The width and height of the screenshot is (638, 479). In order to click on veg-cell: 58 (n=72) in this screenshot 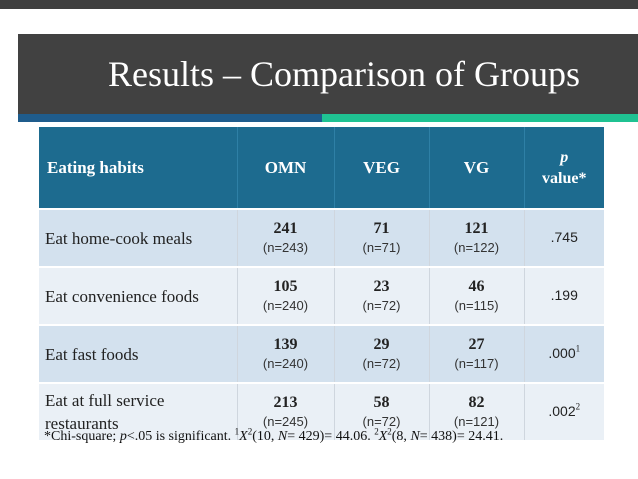, I will do `click(382, 411)`.